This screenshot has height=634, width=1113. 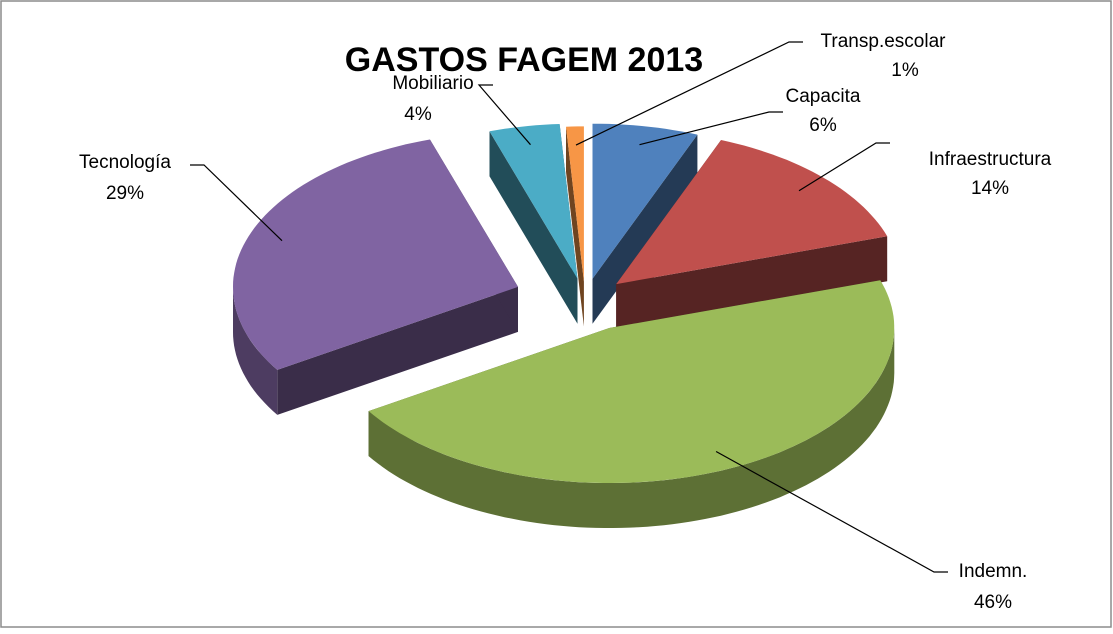 I want to click on chart-title: GASTOS FAGEM 2013, so click(x=524, y=60).